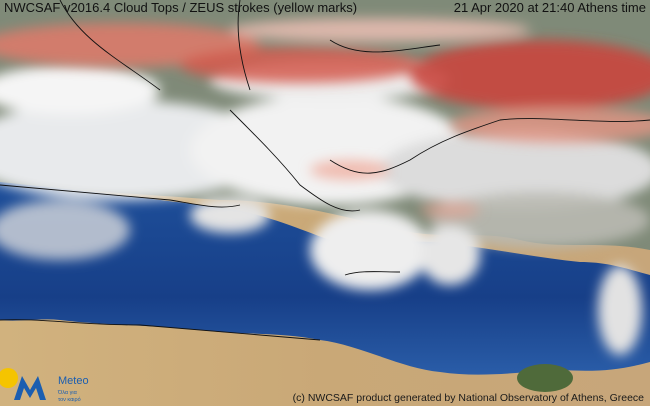 This screenshot has width=650, height=406. I want to click on logo-mark, so click(30, 388).